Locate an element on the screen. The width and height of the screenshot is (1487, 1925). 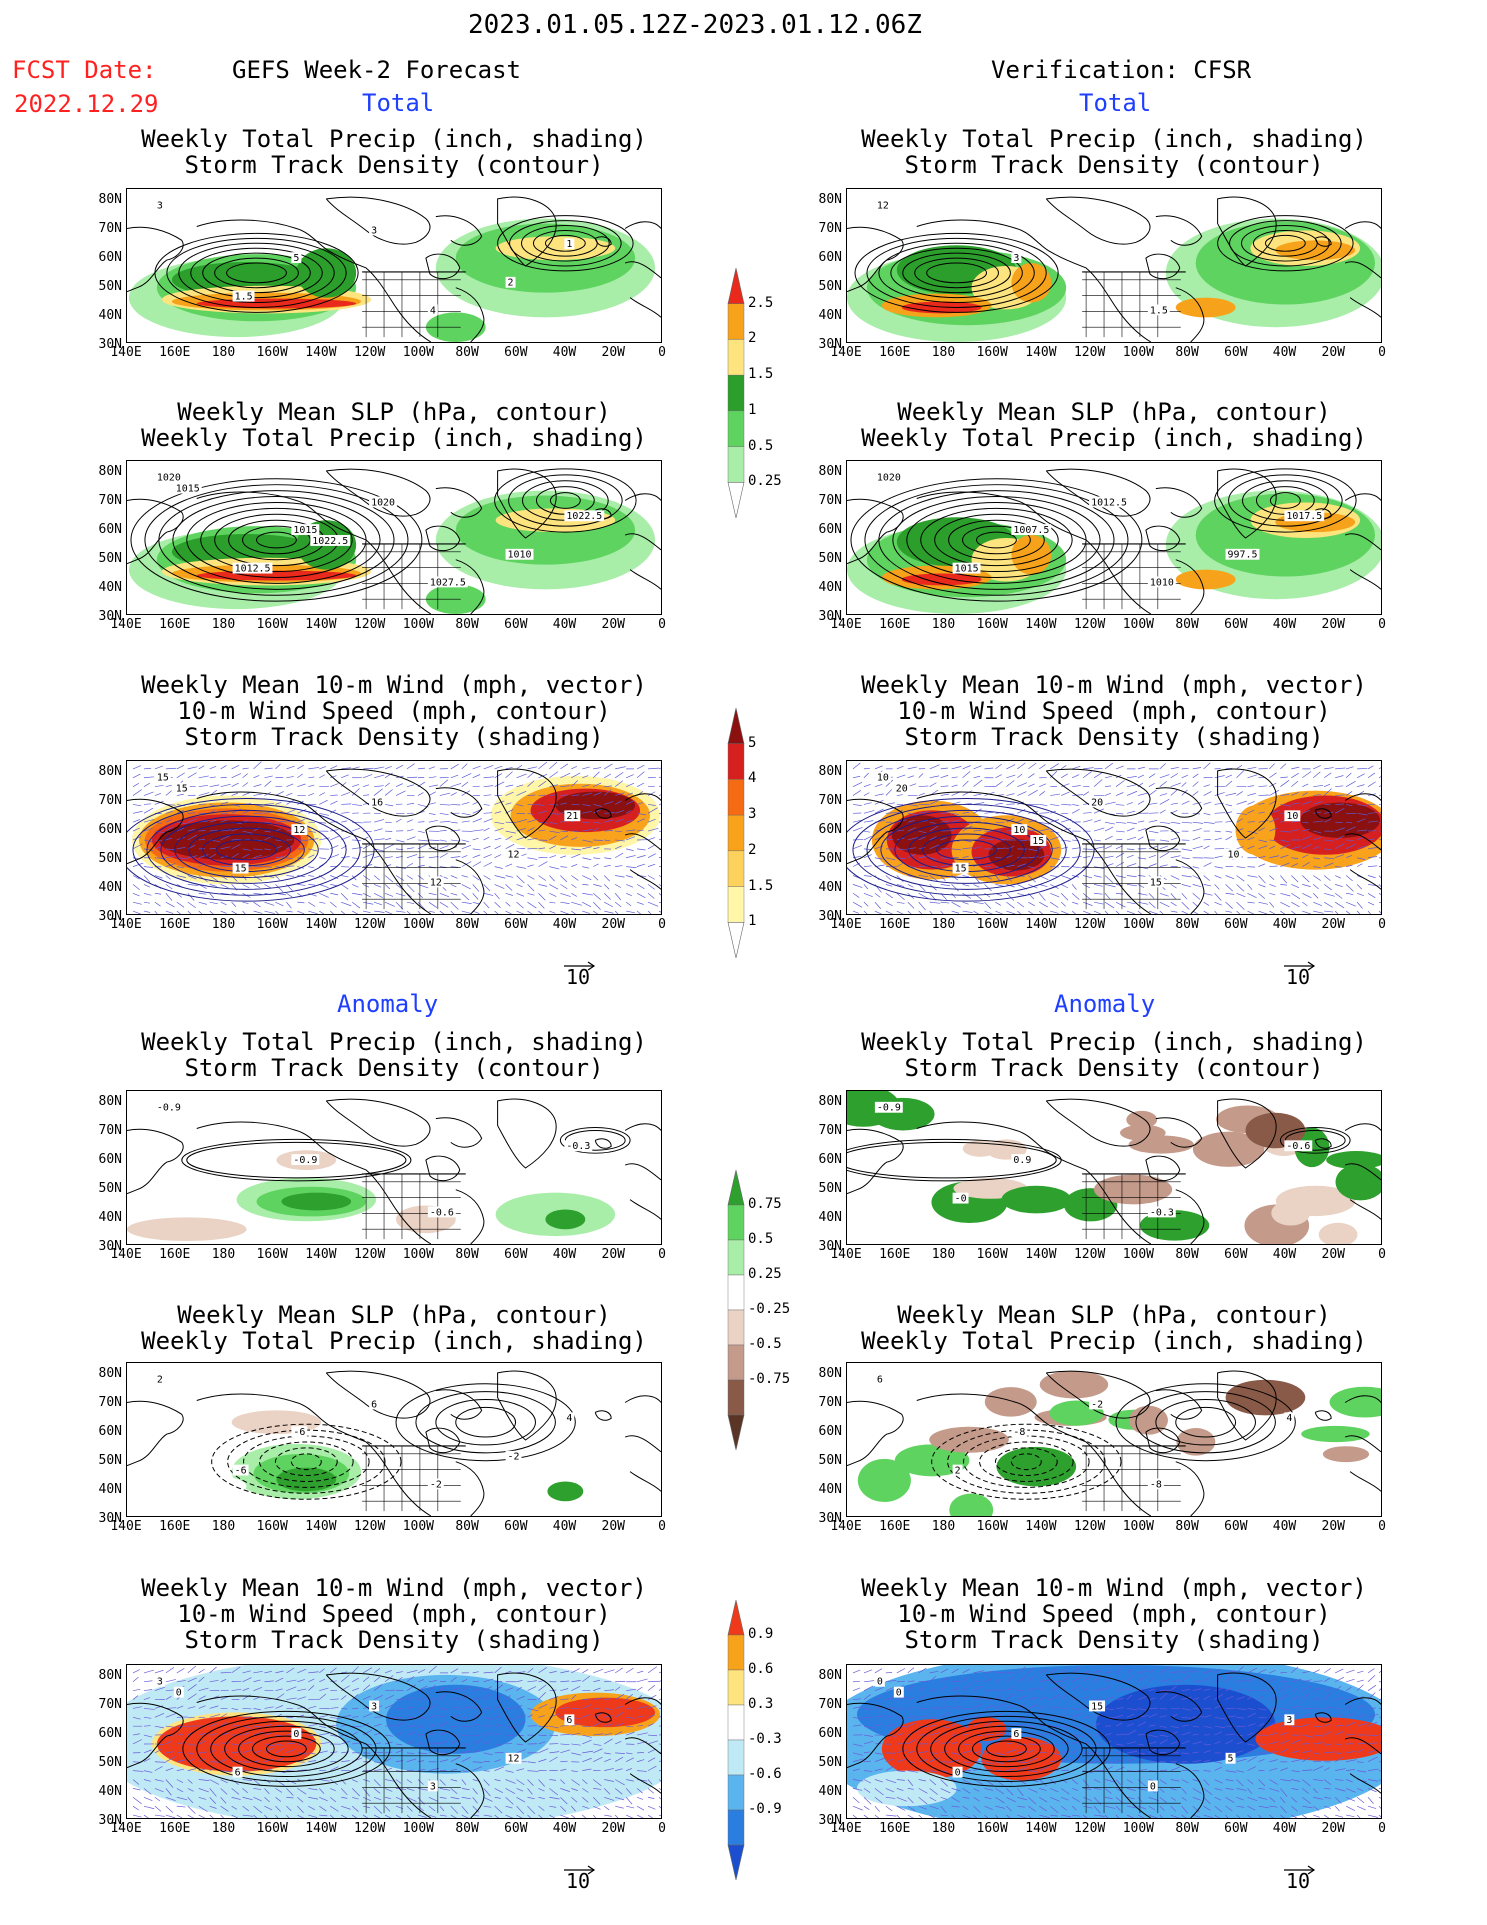
wind-anom-contours is located at coordinates (286, 1748).